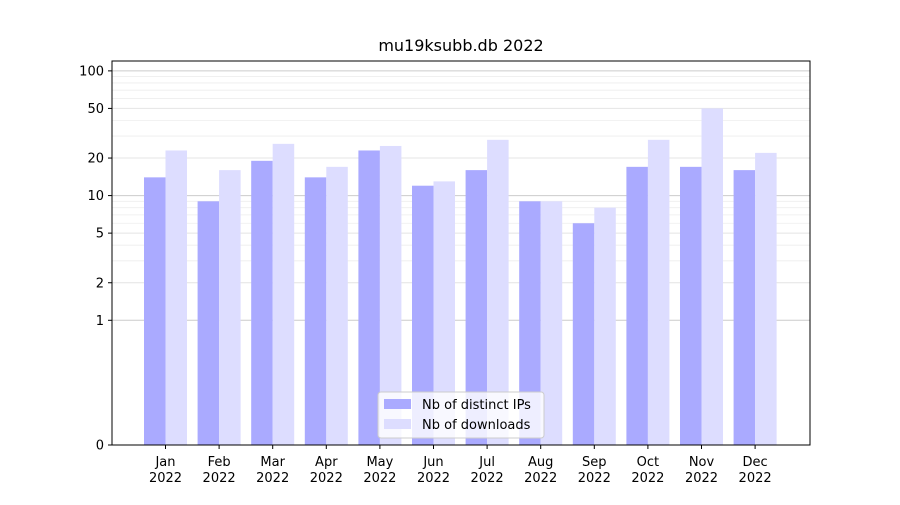  Describe the element at coordinates (594, 470) in the screenshot. I see `x-tick-label: Sep 2022` at that location.